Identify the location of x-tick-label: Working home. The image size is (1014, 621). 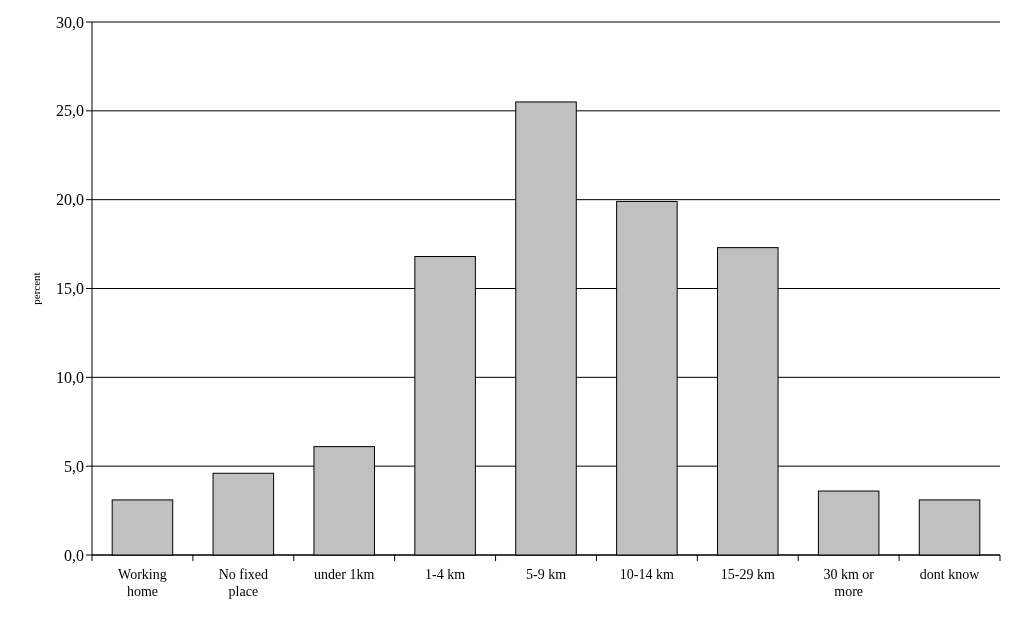
(142, 583).